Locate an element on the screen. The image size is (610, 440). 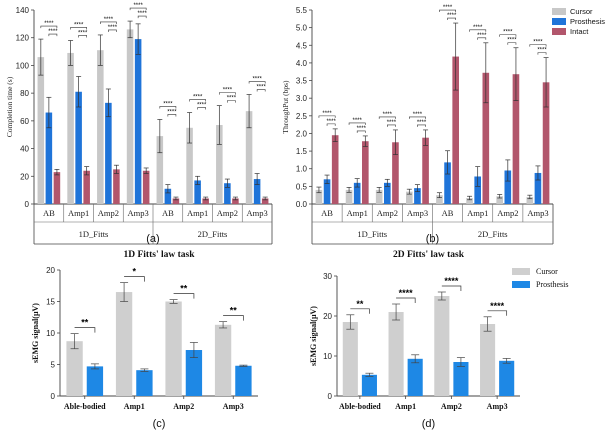
y-tick-label: 4.0 is located at coordinates (302, 63).